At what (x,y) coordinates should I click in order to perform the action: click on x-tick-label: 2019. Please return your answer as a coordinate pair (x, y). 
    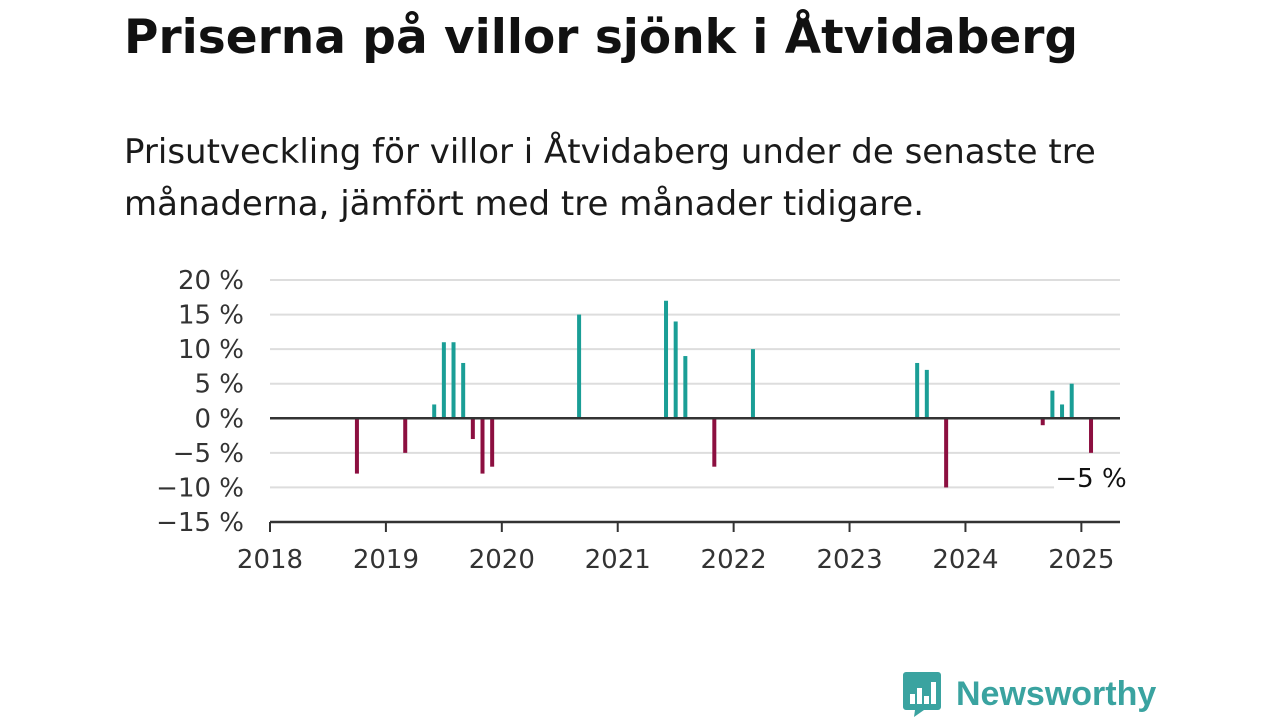
    Looking at the image, I should click on (386, 560).